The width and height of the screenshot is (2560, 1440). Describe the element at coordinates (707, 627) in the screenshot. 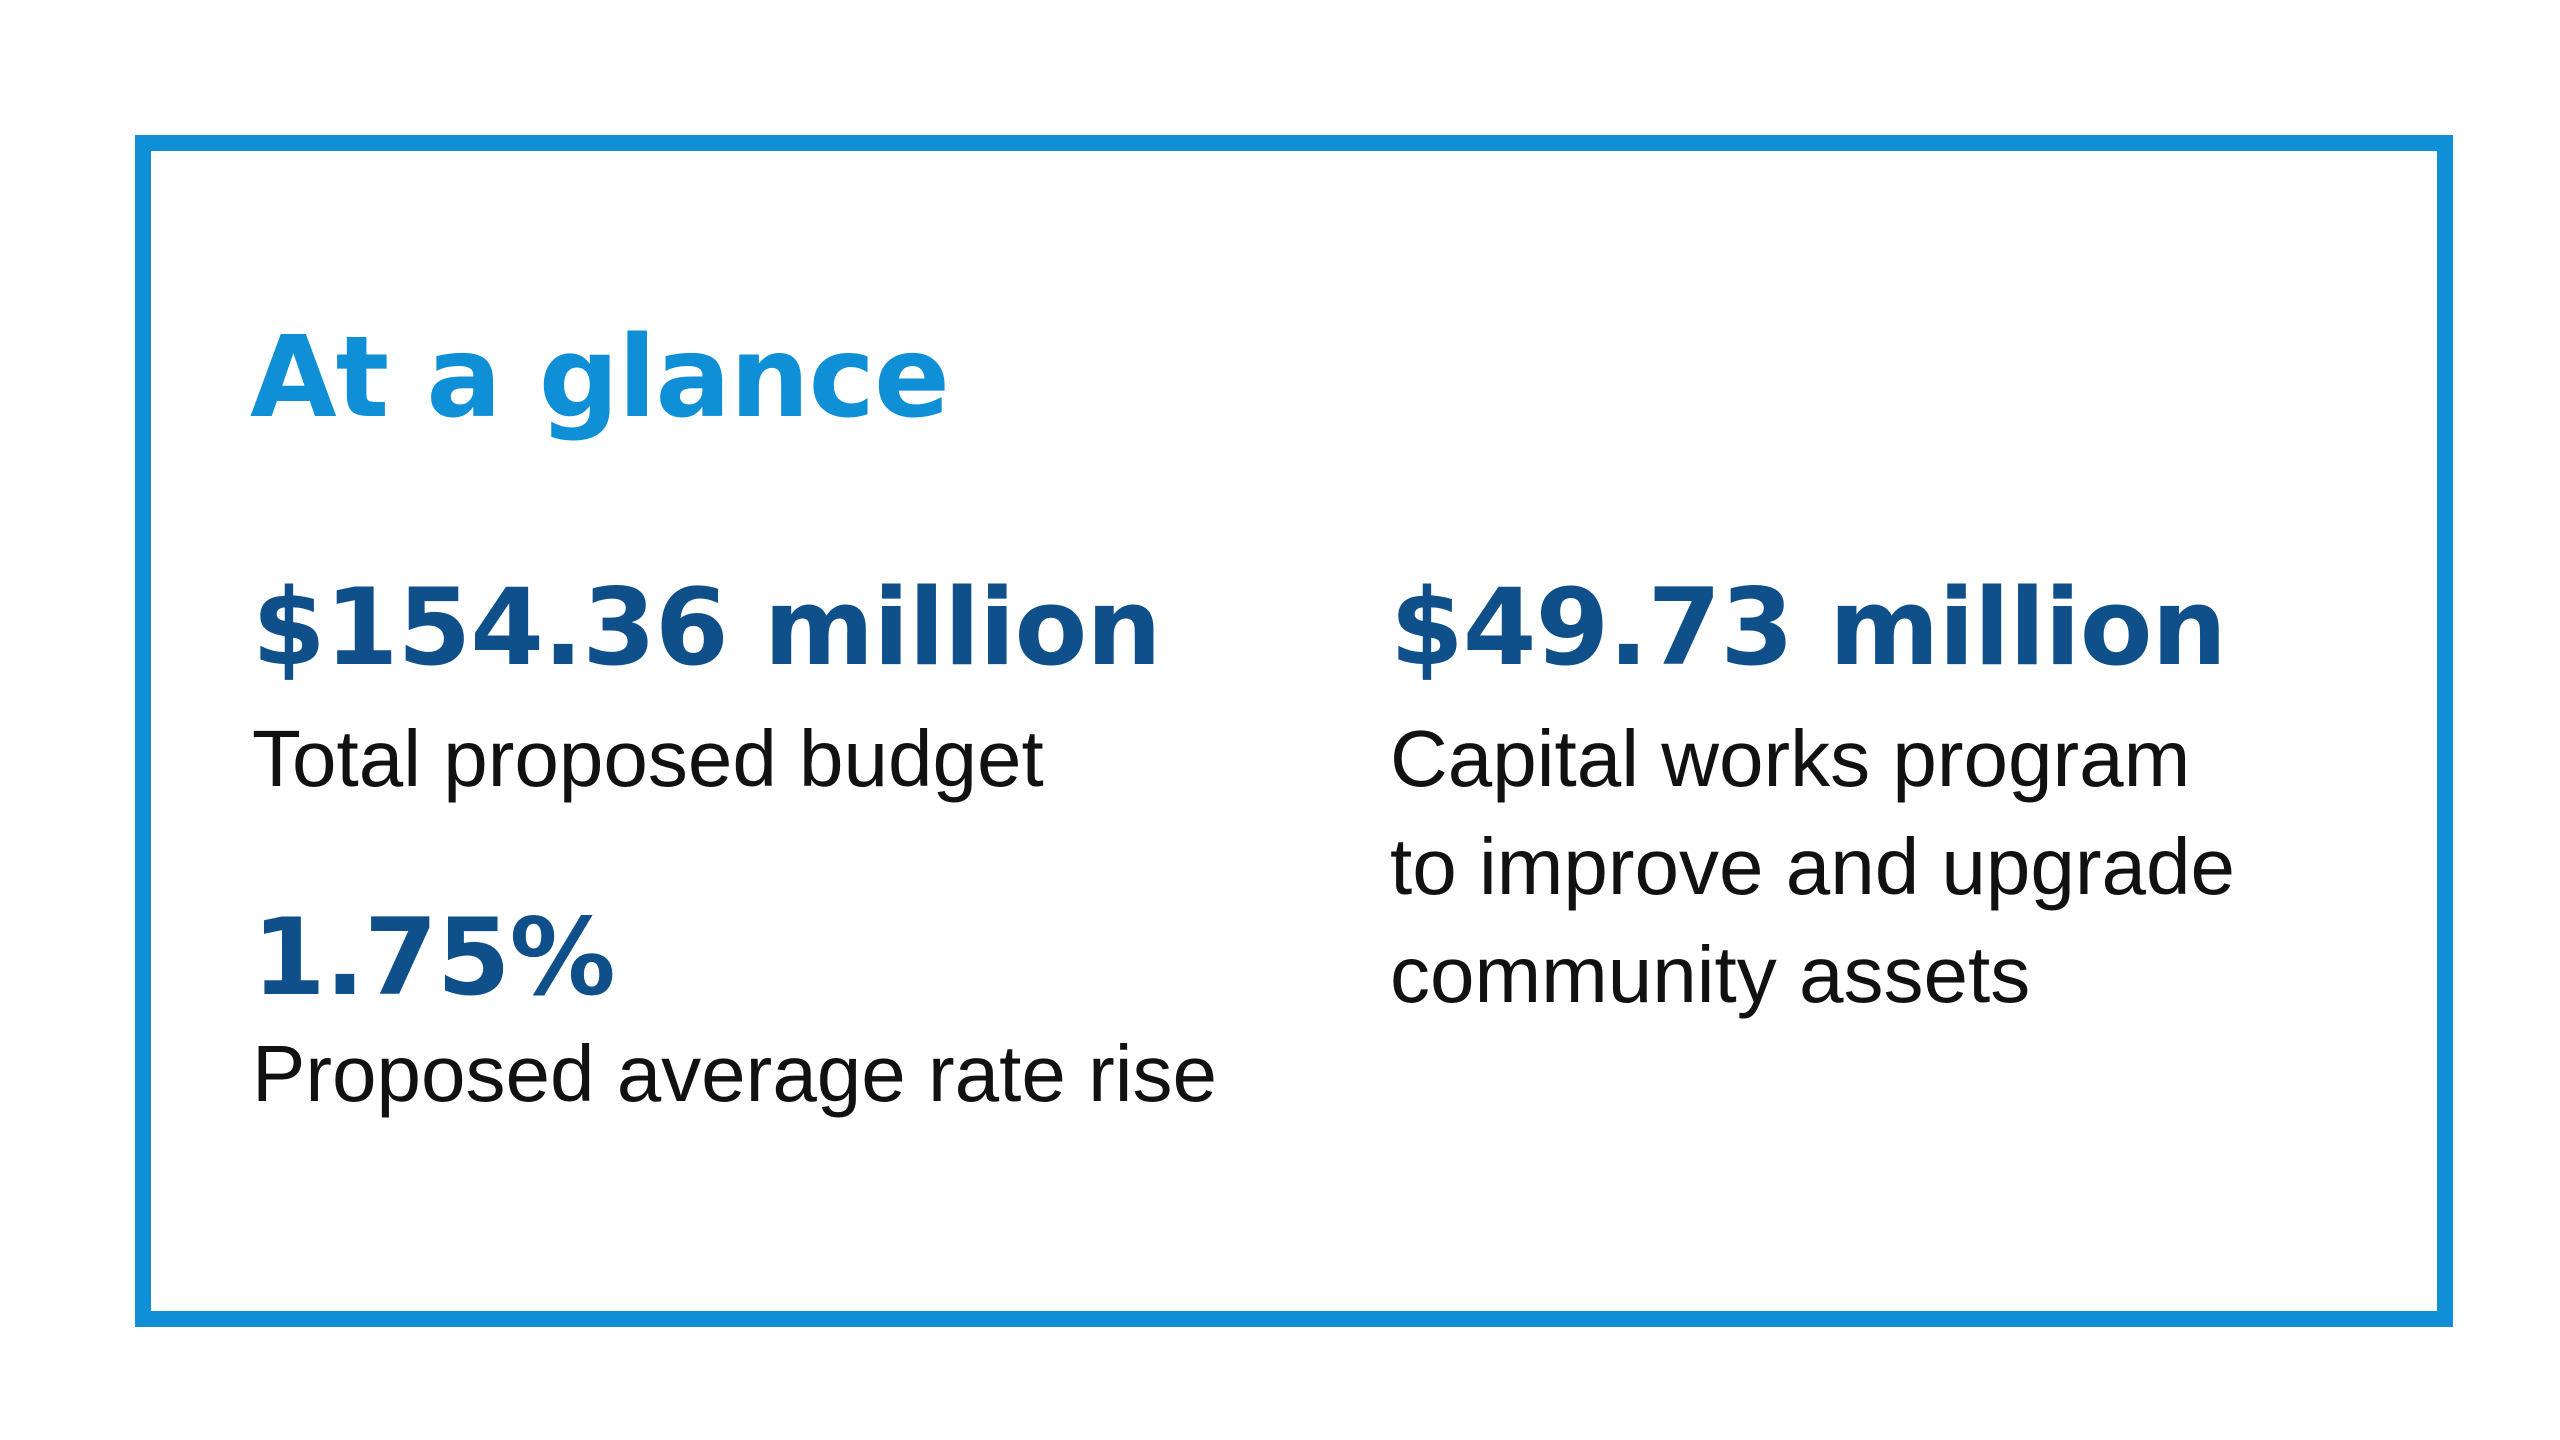

I see `stat-value: $154.36 million` at that location.